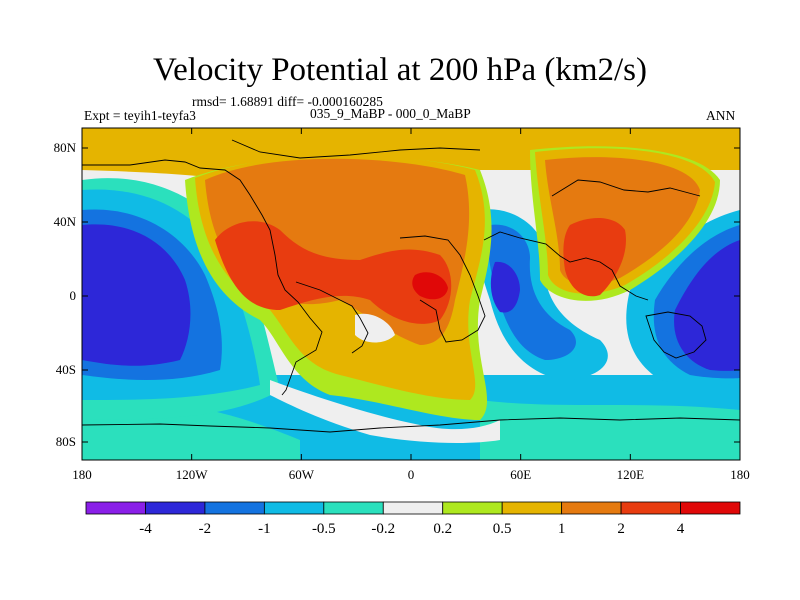 This screenshot has width=800, height=600. Describe the element at coordinates (681, 529) in the screenshot. I see `colorbar-label: 4` at that location.